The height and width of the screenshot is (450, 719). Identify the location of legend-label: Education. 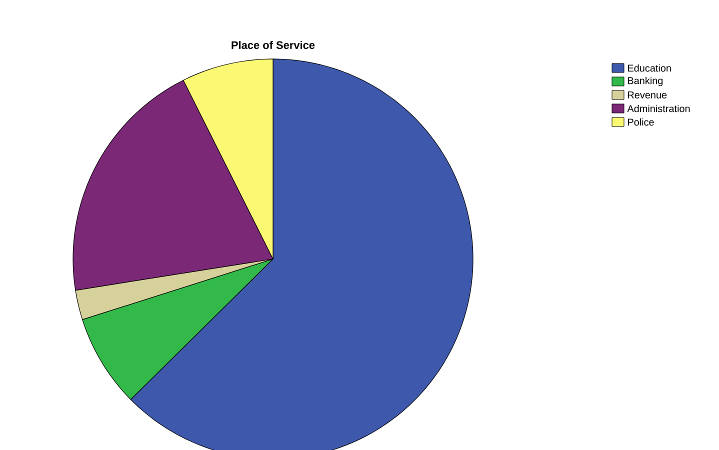
(649, 68).